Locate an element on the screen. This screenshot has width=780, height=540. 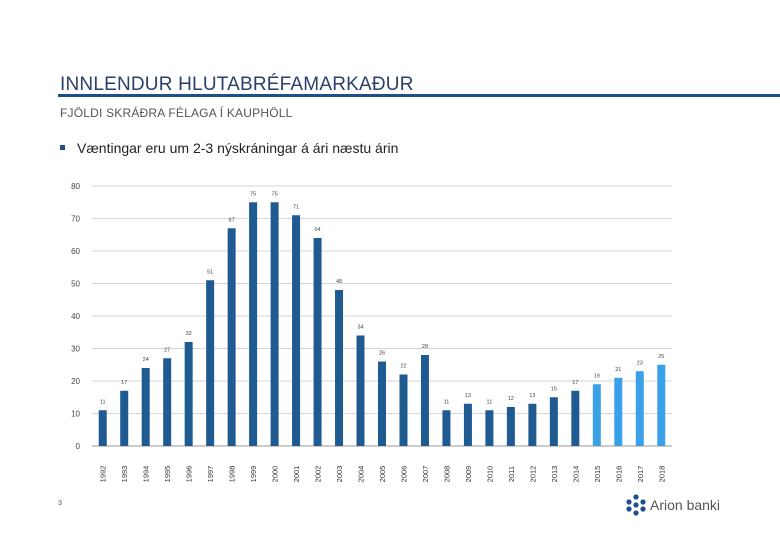
x-tick-label: 2001 is located at coordinates (296, 474).